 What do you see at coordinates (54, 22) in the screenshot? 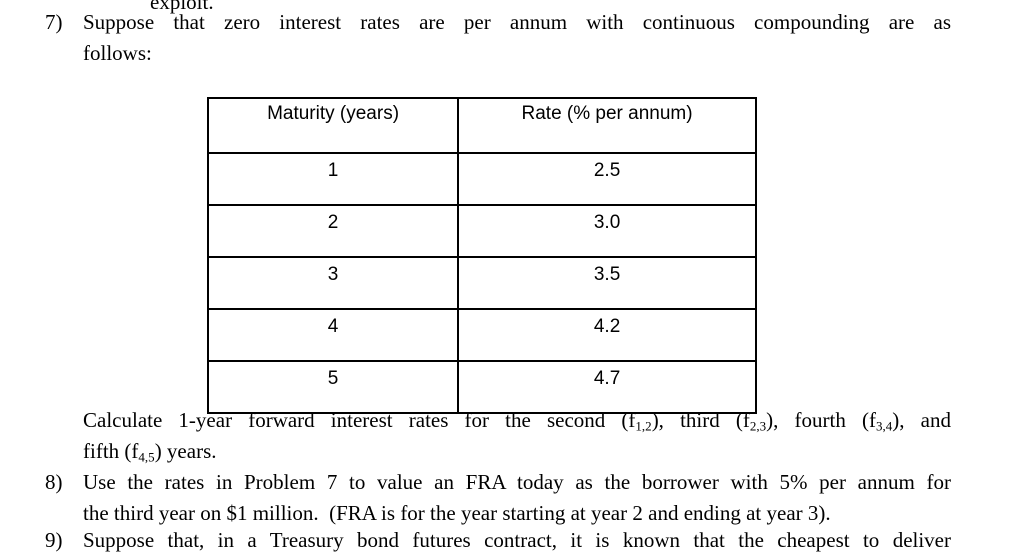
I see `problem-7-number: 7)` at bounding box center [54, 22].